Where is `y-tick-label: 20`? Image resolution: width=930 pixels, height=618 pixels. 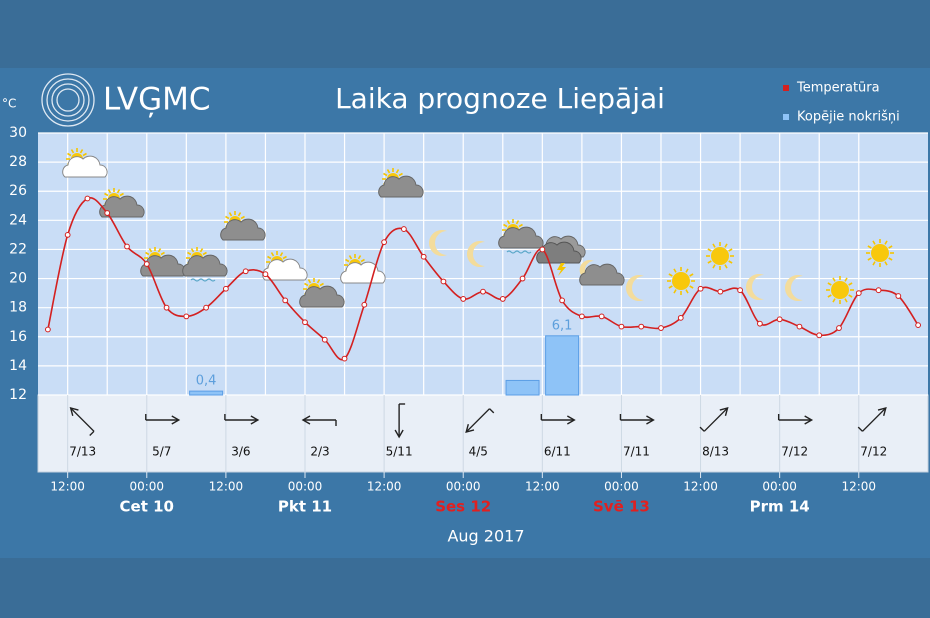
y-tick-label: 20 is located at coordinates (18, 279).